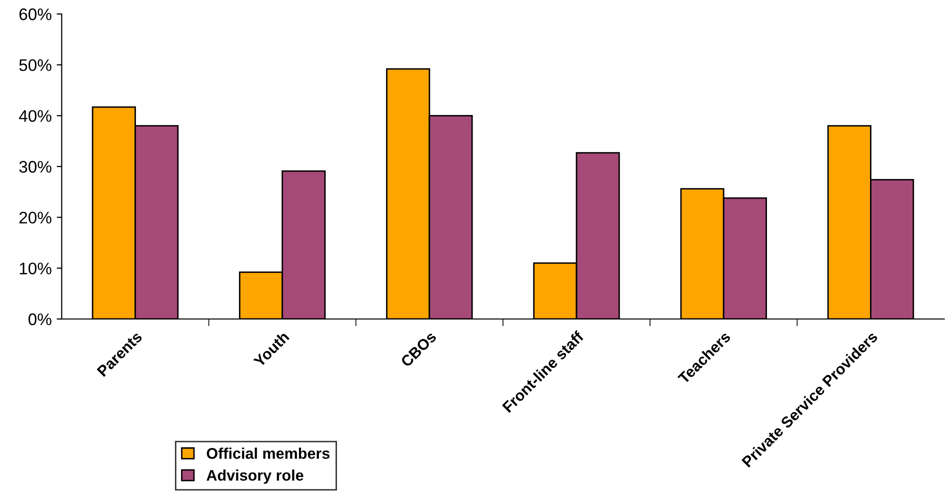 The image size is (949, 500). Describe the element at coordinates (35, 116) in the screenshot. I see `y-tick-label: 40%` at that location.